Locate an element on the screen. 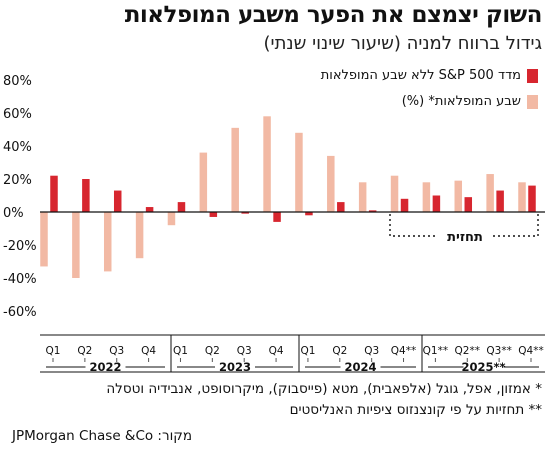 The height and width of the screenshot is (455, 550). year-label: 2024 is located at coordinates (360, 367).